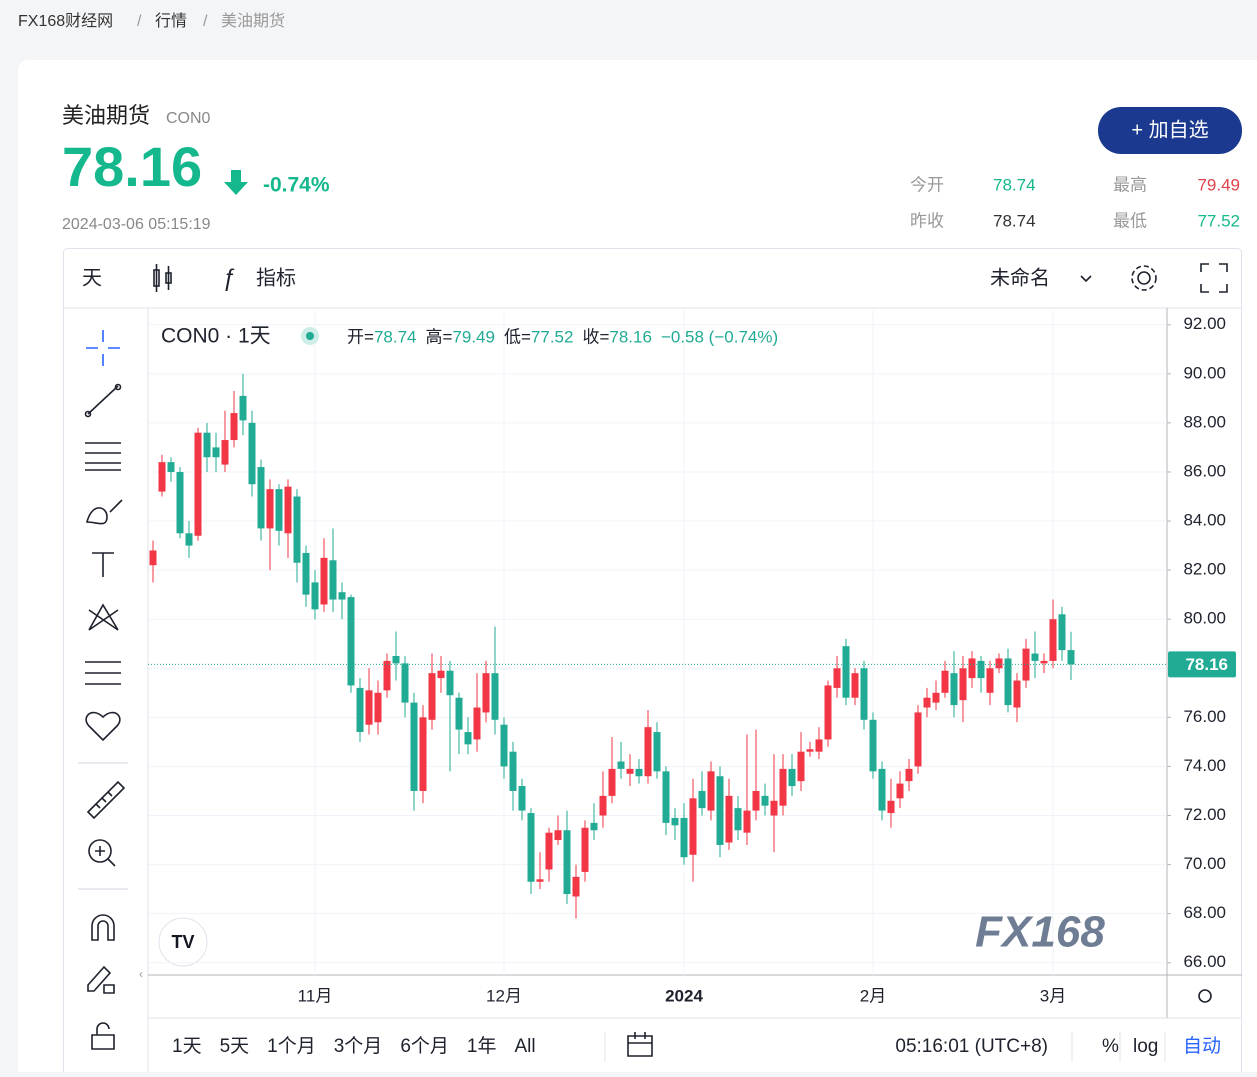 The height and width of the screenshot is (1077, 1257). What do you see at coordinates (524, 1046) in the screenshot?
I see `range-button: All` at bounding box center [524, 1046].